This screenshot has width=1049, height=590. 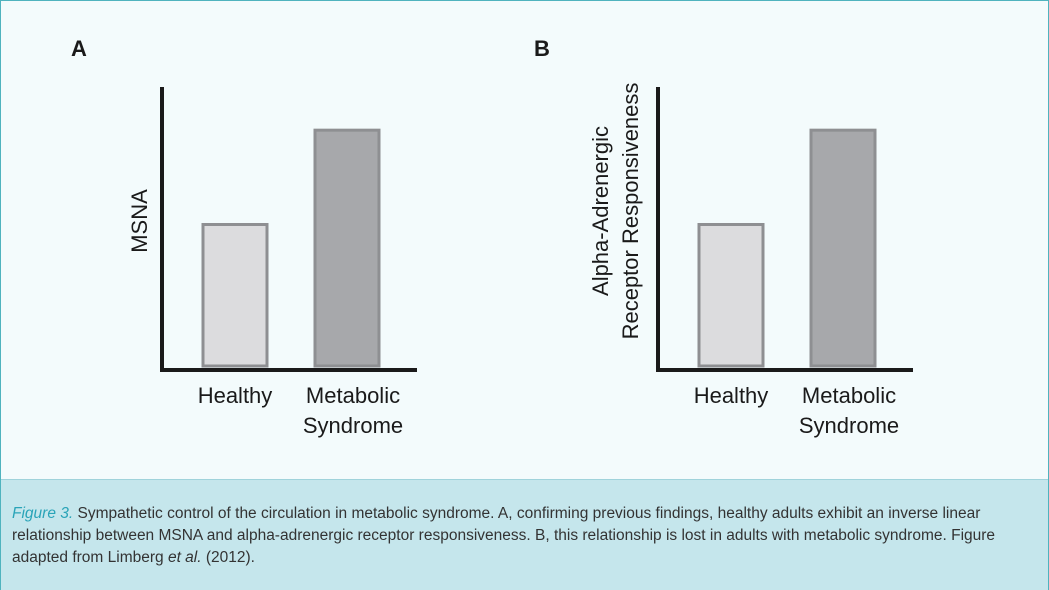 I want to click on y-axis-label-line: MSNA, so click(x=139, y=221).